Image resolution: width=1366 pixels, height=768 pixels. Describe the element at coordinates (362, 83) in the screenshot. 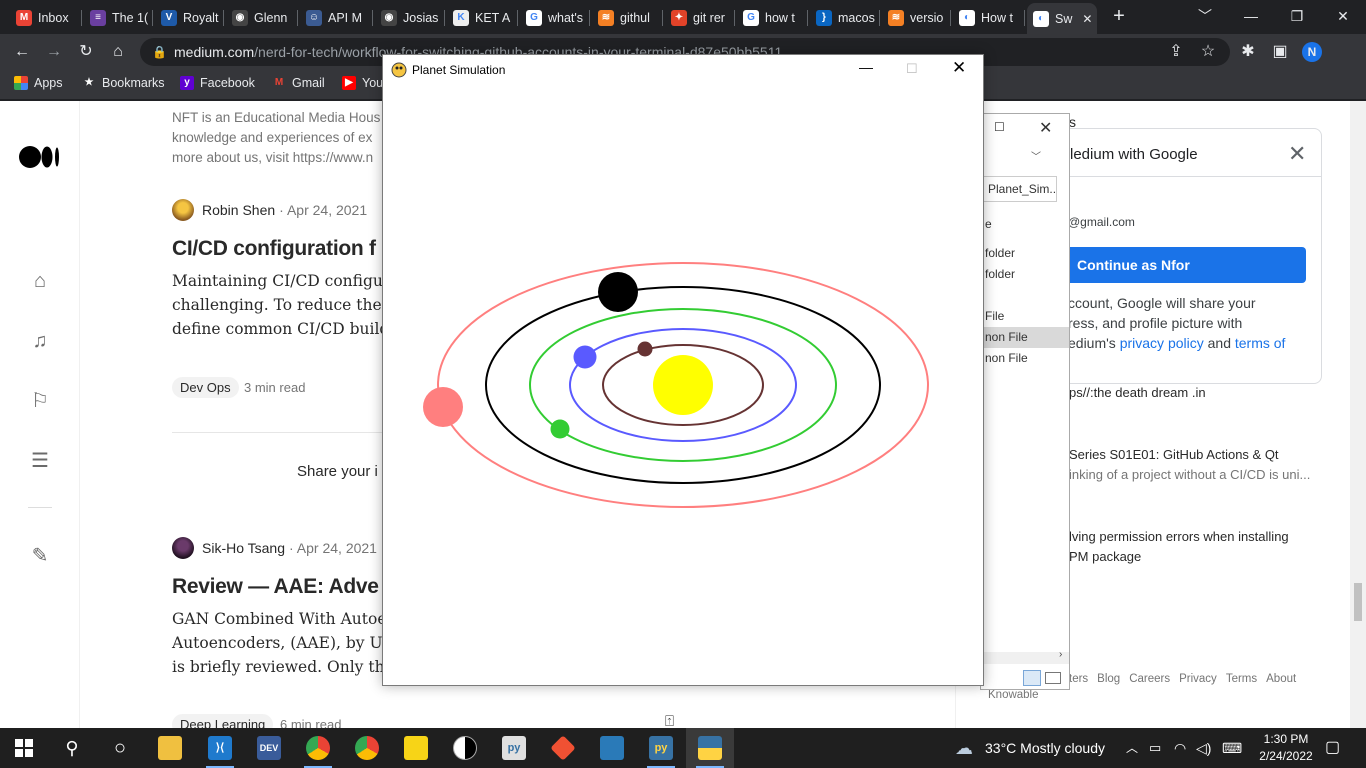

I see `bookmark-item: ▶ You` at that location.